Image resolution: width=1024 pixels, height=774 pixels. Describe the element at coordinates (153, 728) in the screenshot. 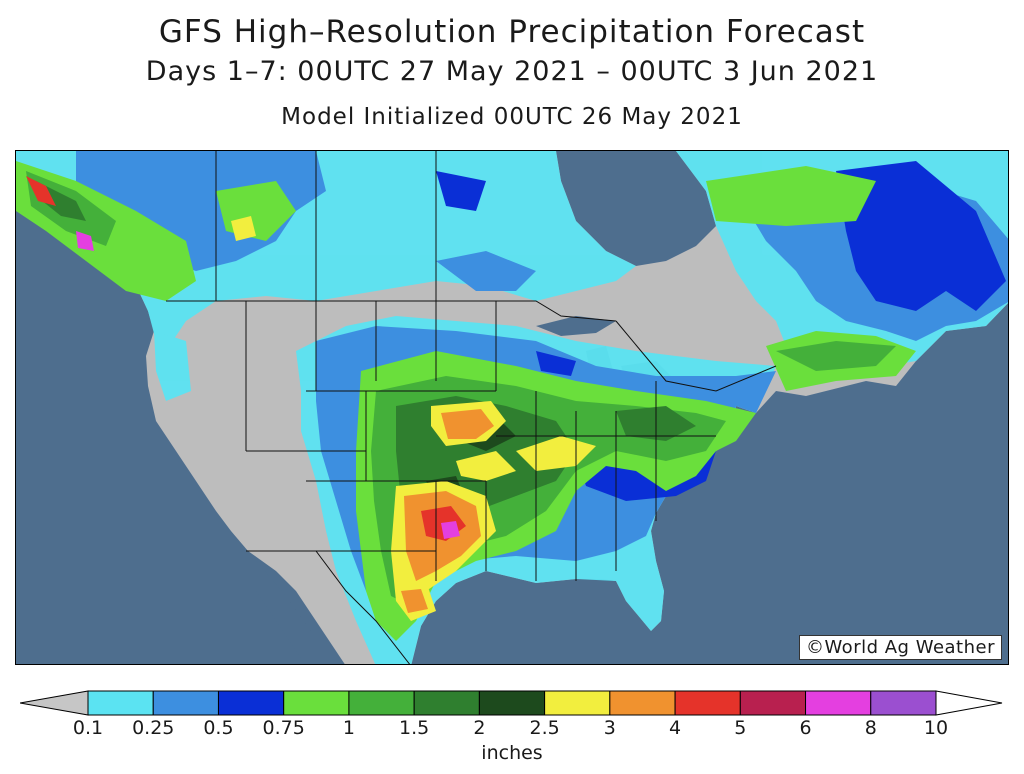

I see `colorbar-tick-label: 0.25` at that location.